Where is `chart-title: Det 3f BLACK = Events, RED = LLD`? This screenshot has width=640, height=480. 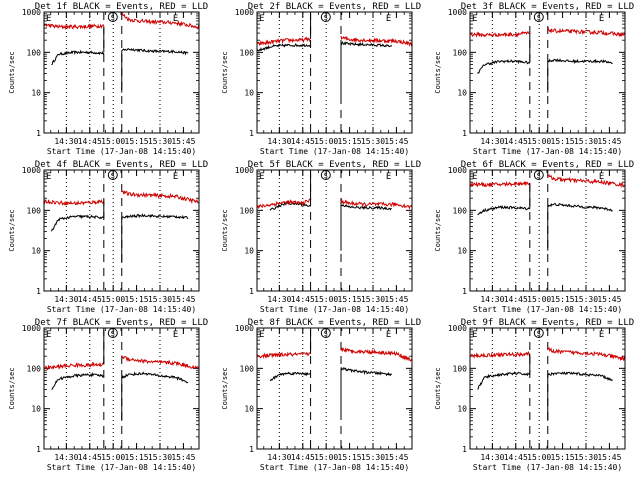
chart-title: Det 3f BLACK = Events, RED = LLD is located at coordinates (547, 7).